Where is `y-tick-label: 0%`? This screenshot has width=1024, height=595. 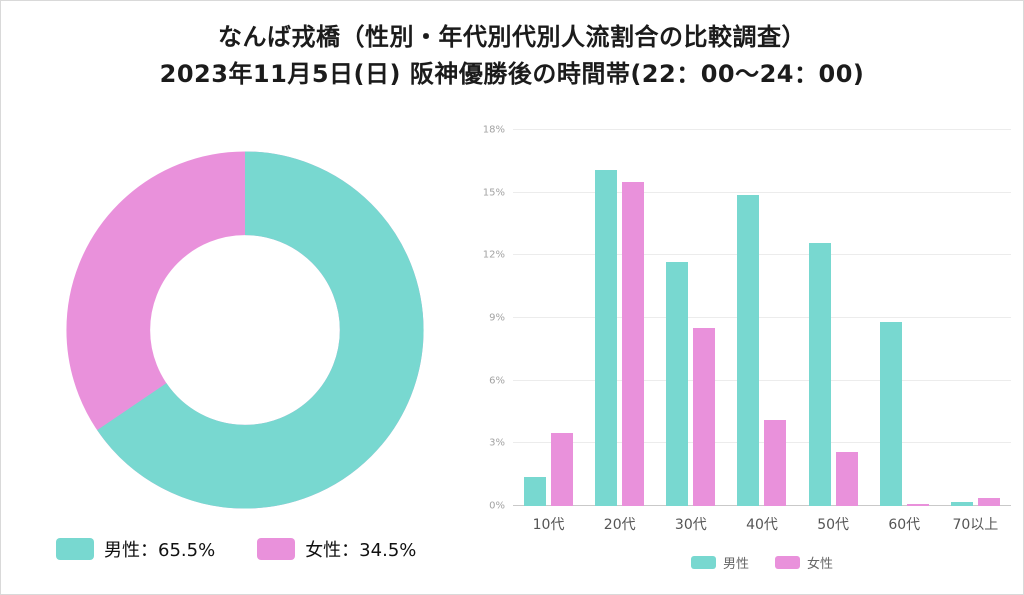
y-tick-label: 0% is located at coordinates (497, 506).